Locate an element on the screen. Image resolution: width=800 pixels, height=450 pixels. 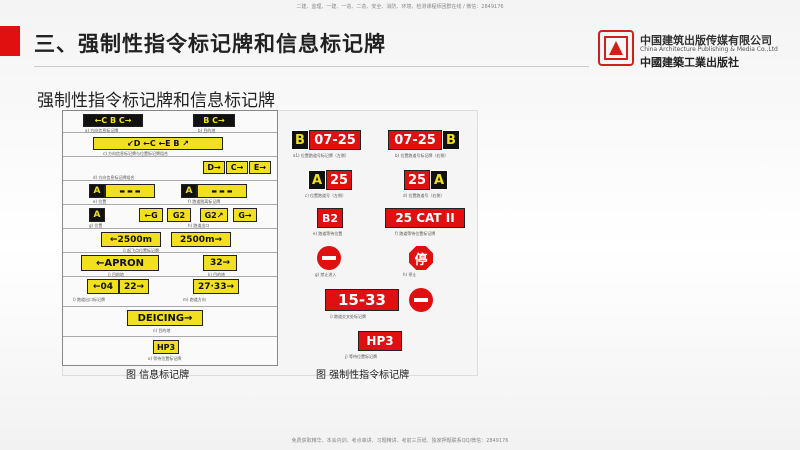
table-row: ←APRON 32→ j) 目的地 k) 目的地 is located at coordinates (170, 265).